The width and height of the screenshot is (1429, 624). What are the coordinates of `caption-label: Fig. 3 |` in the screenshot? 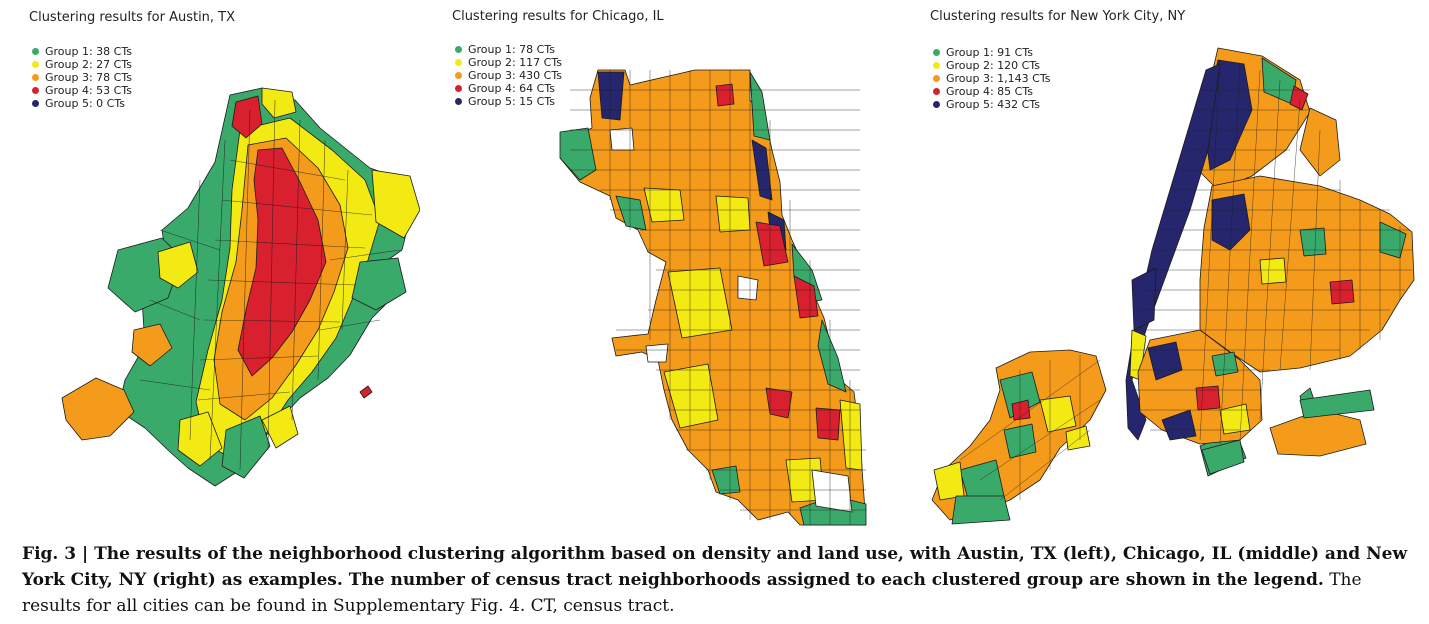 It's located at (58, 554).